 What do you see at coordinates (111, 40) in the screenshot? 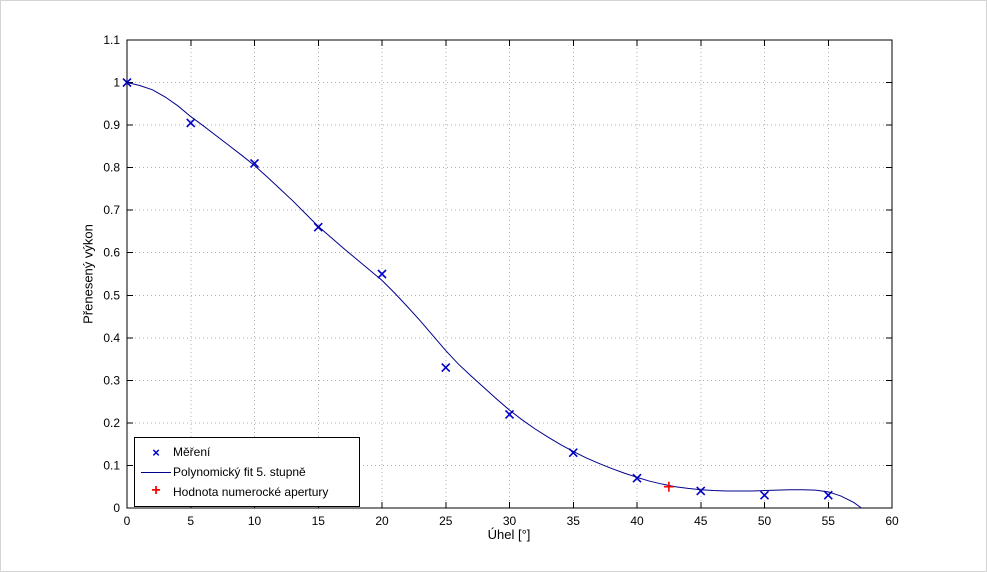
I see `y-tick-label: 1.1` at bounding box center [111, 40].